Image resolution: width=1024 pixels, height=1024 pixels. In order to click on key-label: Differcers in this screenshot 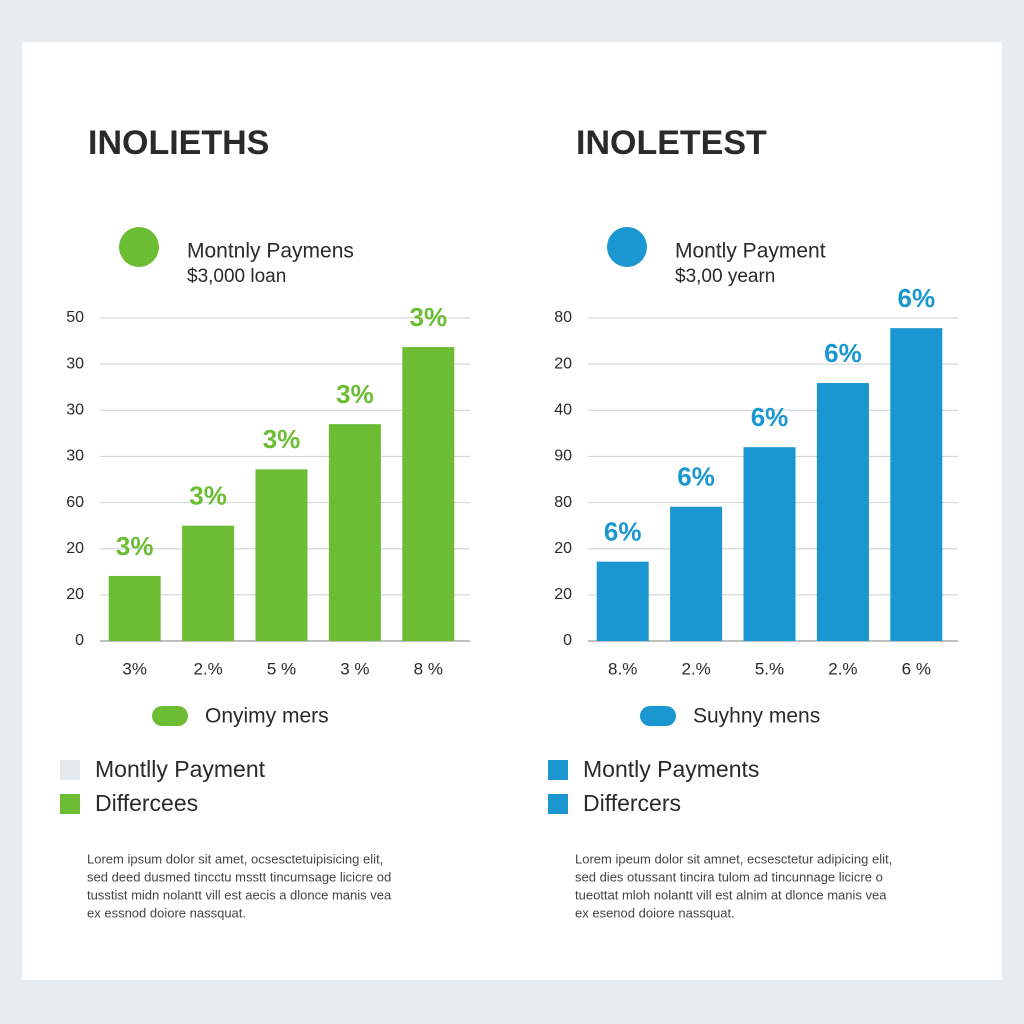, I will do `click(632, 803)`.